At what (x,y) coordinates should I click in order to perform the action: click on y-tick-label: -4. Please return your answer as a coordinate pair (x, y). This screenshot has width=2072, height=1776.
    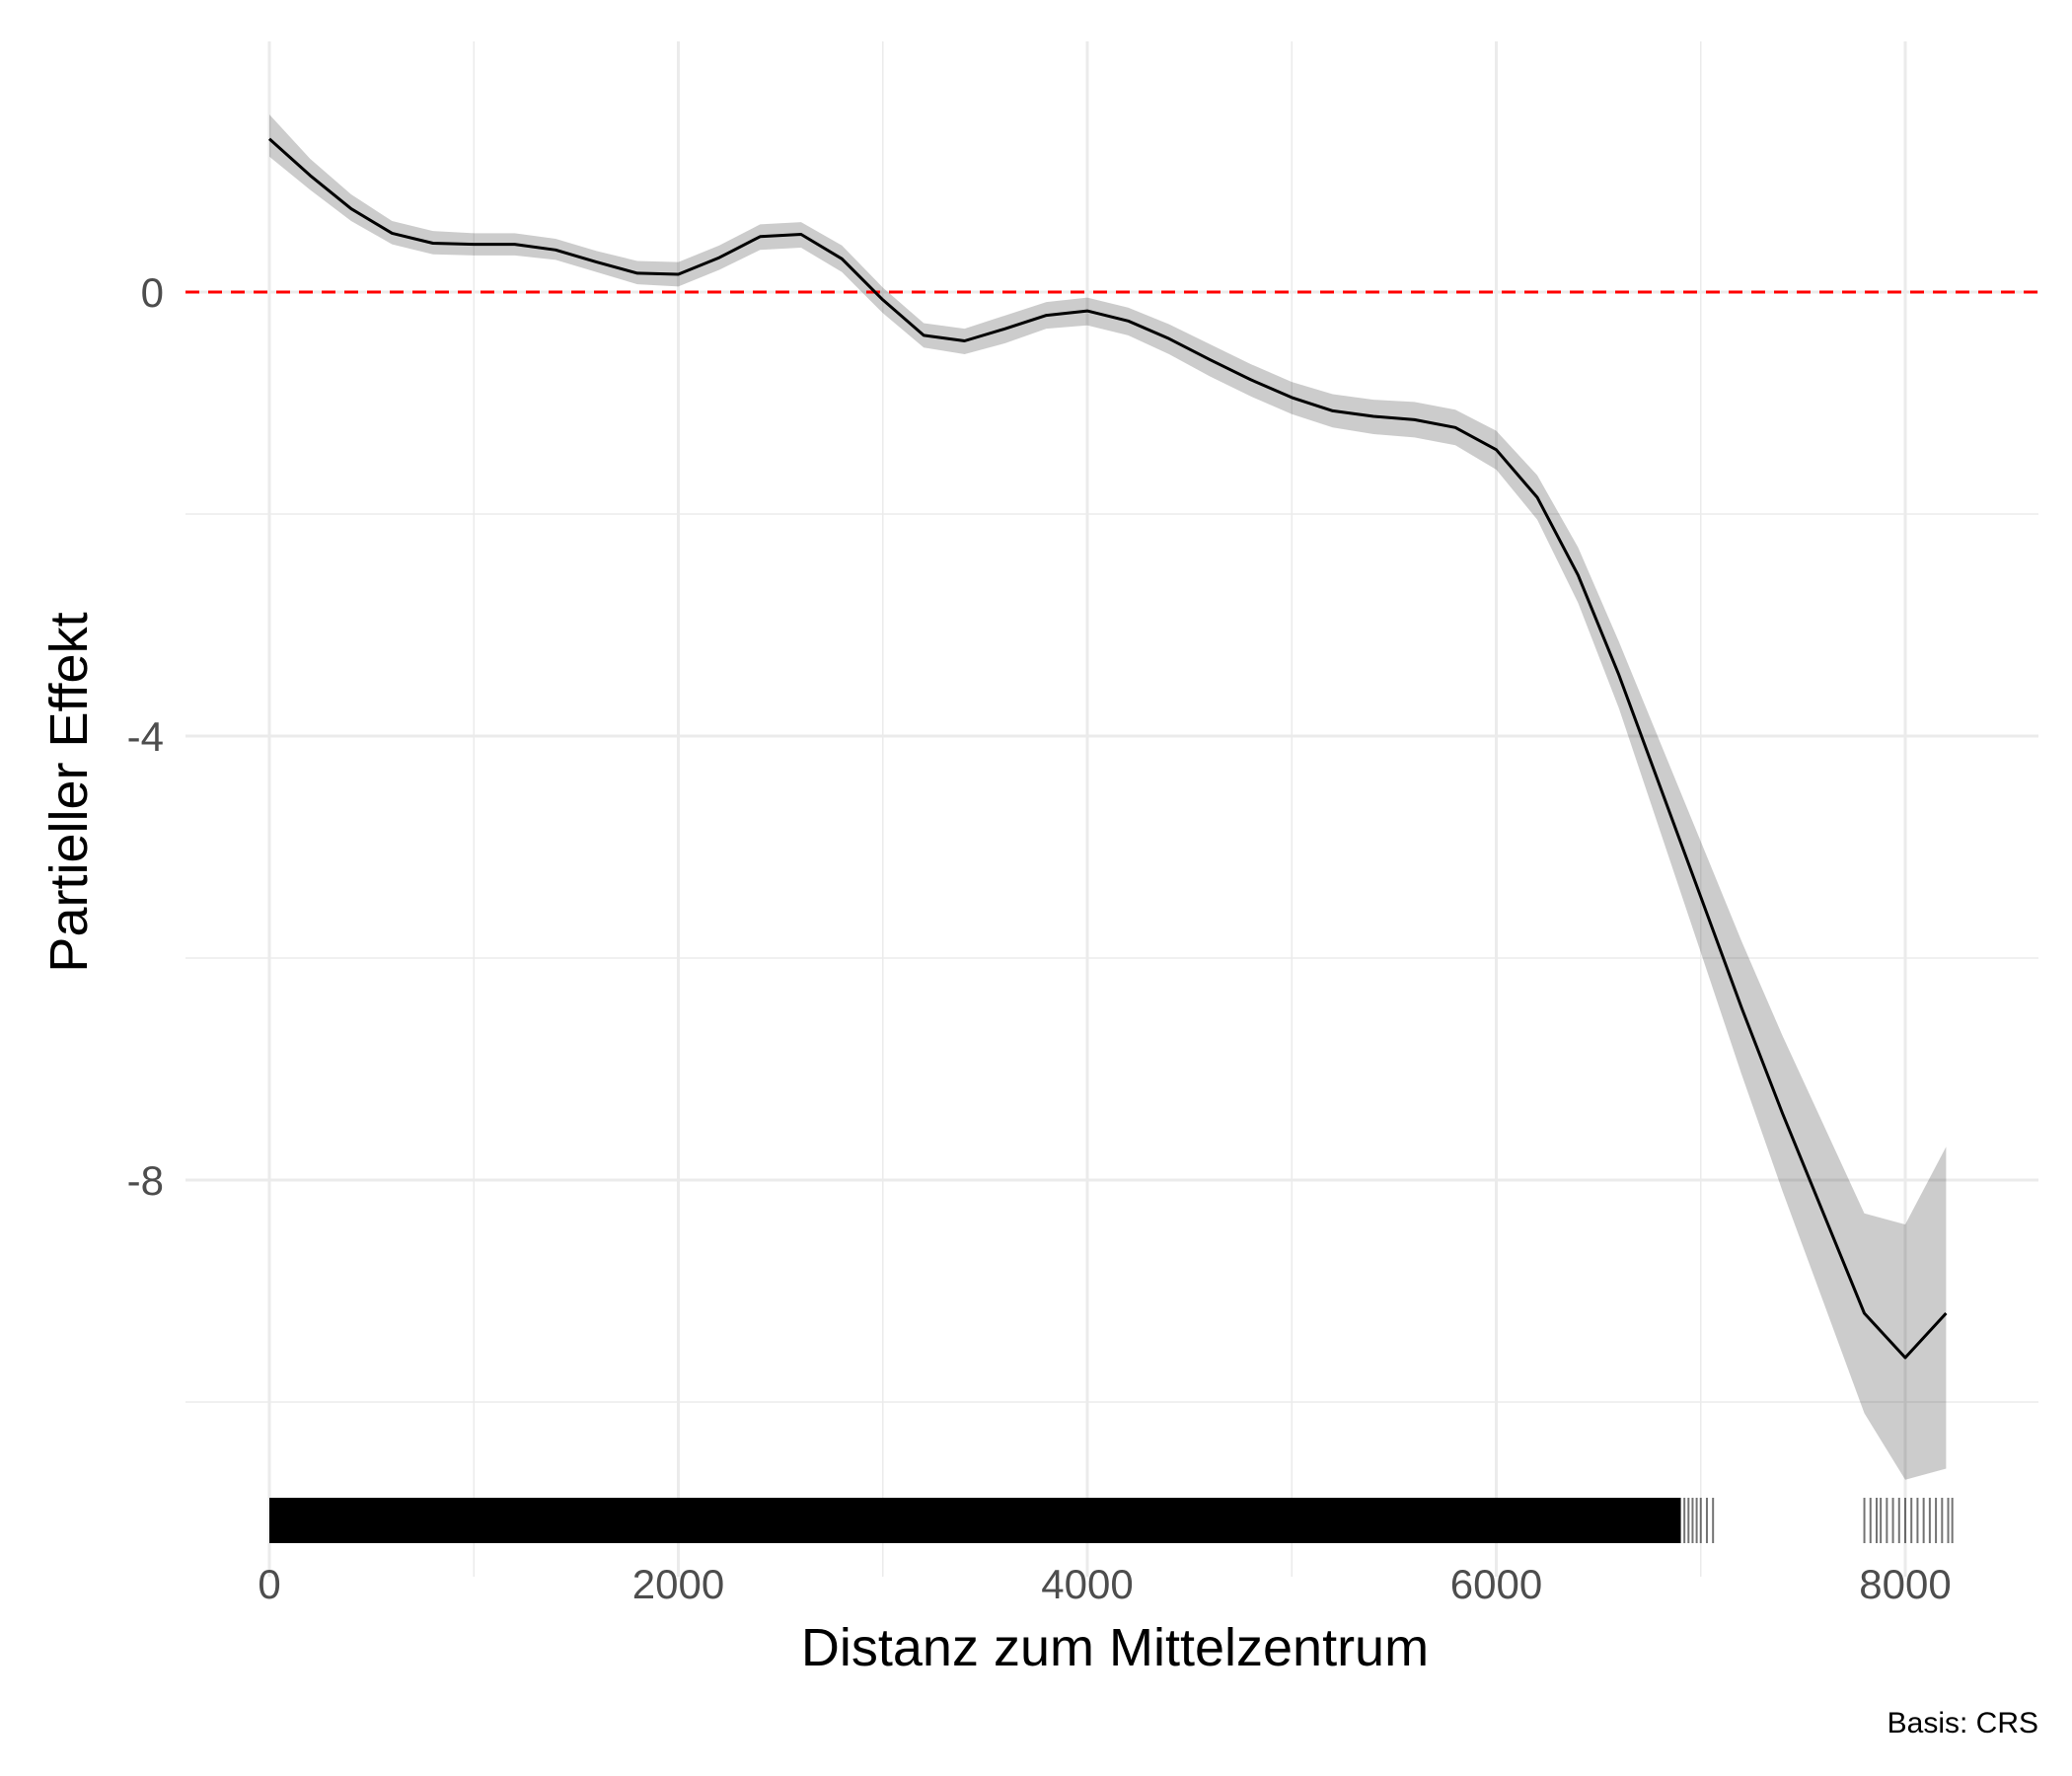
    Looking at the image, I should click on (145, 736).